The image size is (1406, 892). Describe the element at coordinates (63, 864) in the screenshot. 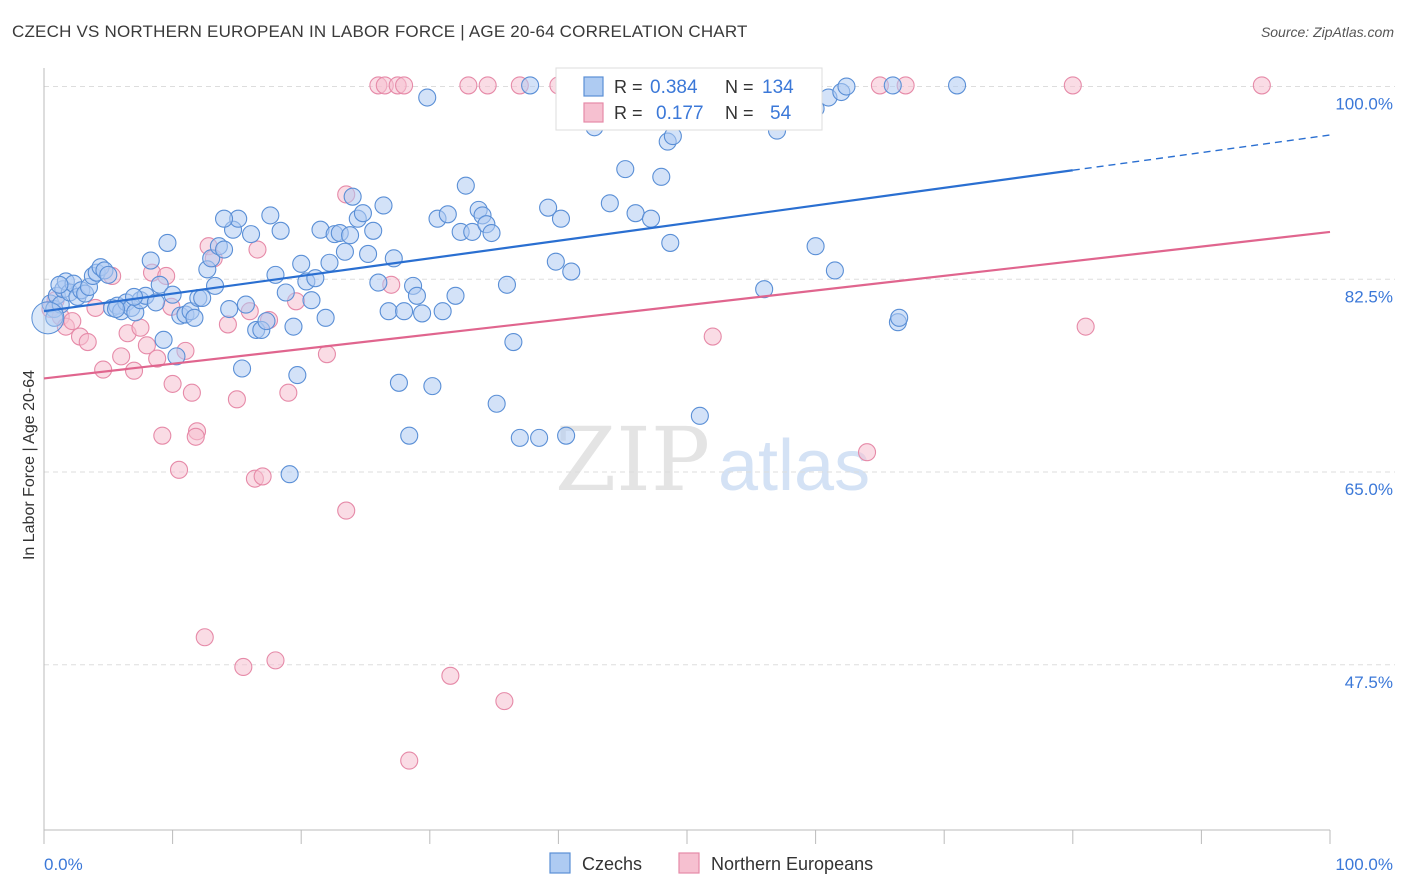

I see `x-tick-label-min: 0.0%` at that location.